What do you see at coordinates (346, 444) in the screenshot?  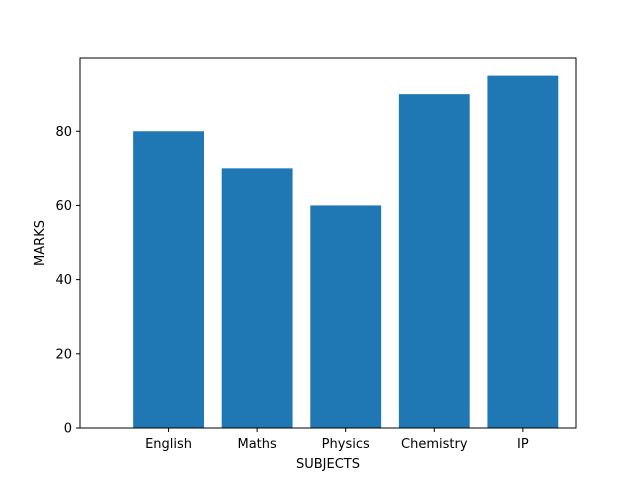 I see `x-tick-label: Physics` at bounding box center [346, 444].